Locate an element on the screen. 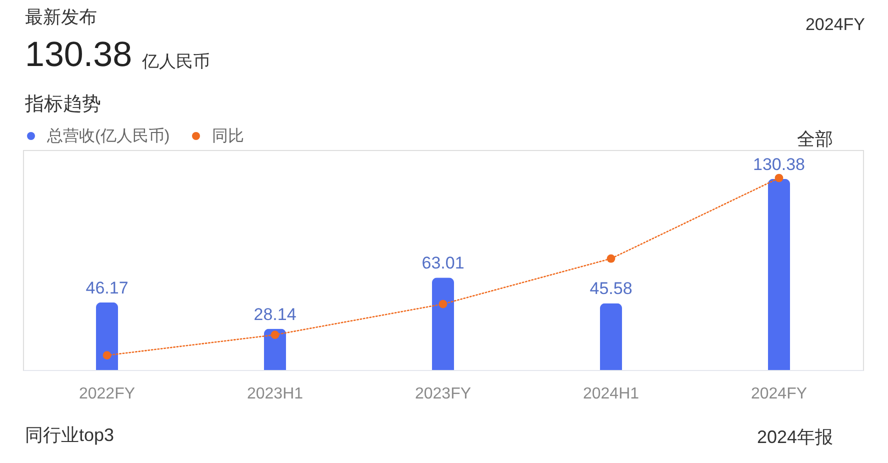 This screenshot has height=463, width=888. text: 亿人民币 is located at coordinates (175, 61).